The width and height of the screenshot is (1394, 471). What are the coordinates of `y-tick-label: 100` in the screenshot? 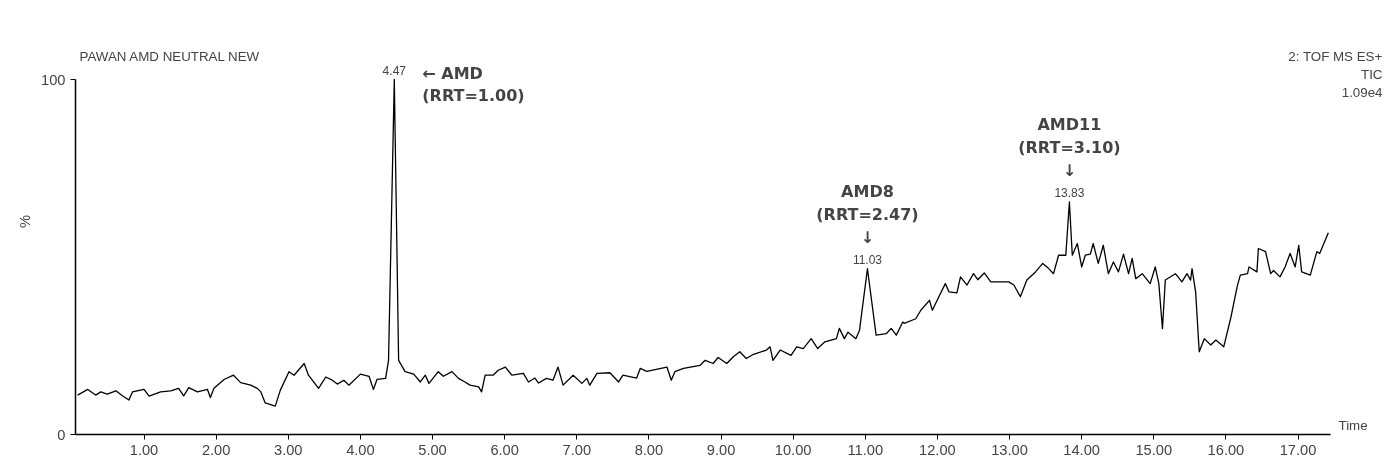 It's located at (53, 79).